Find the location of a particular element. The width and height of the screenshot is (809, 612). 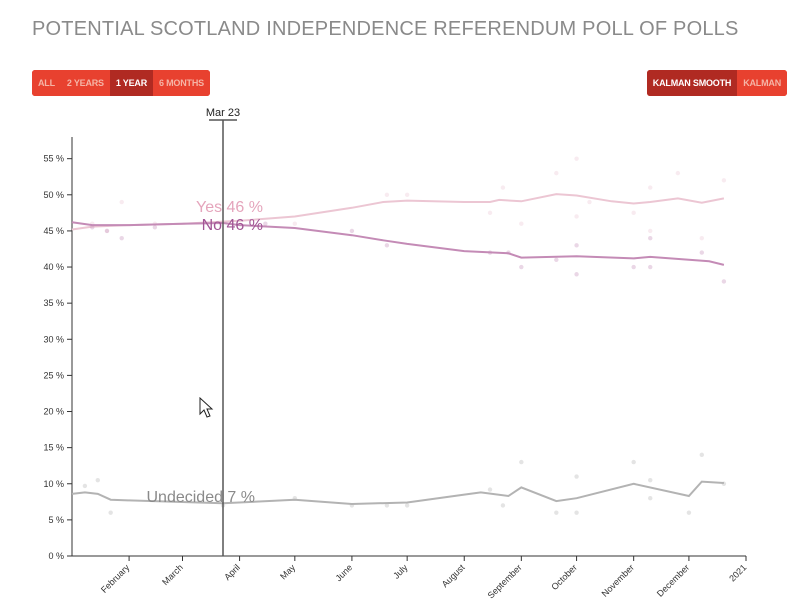

x-tick-label: February is located at coordinates (115, 578).